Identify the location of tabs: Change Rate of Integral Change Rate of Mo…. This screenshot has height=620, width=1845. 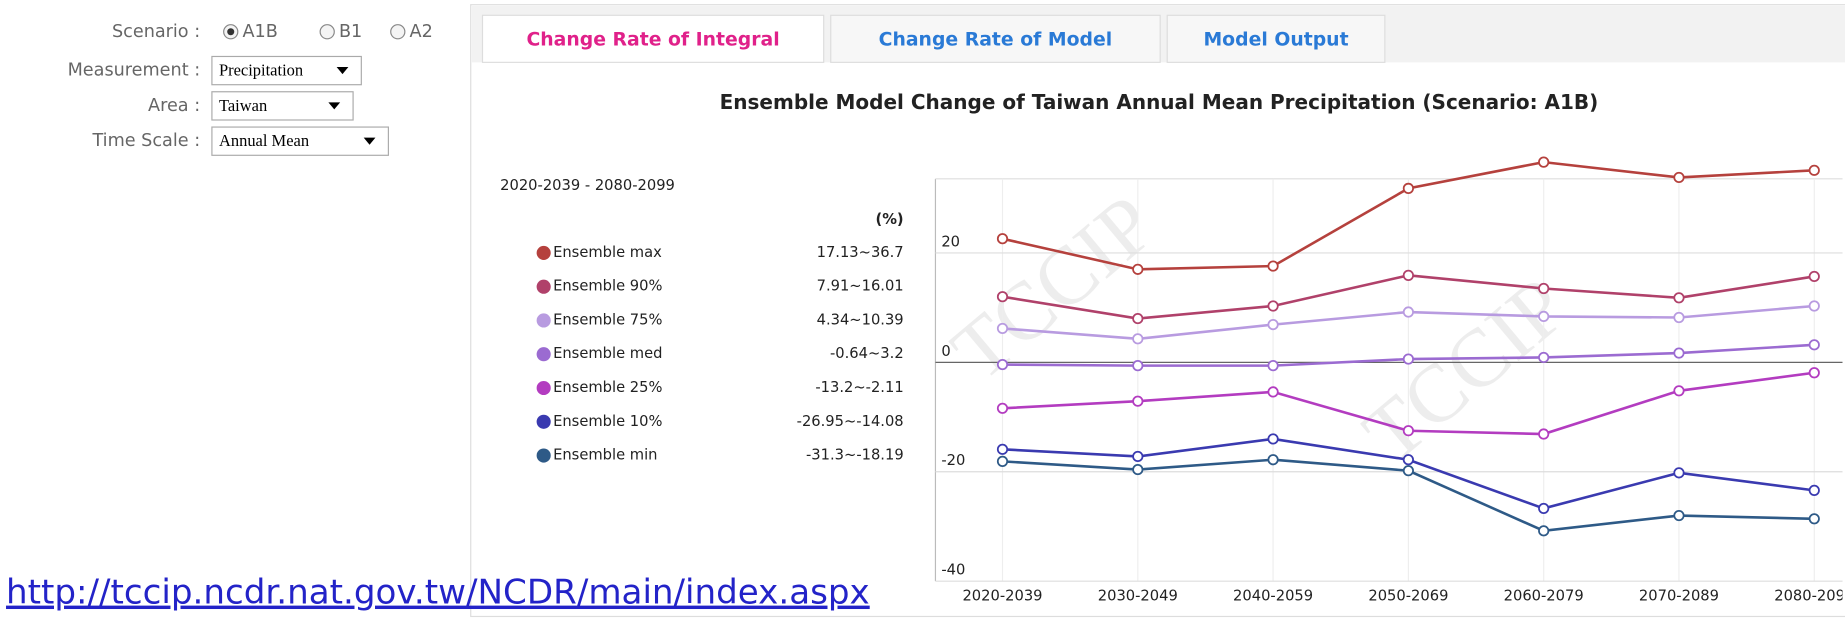
(933, 38).